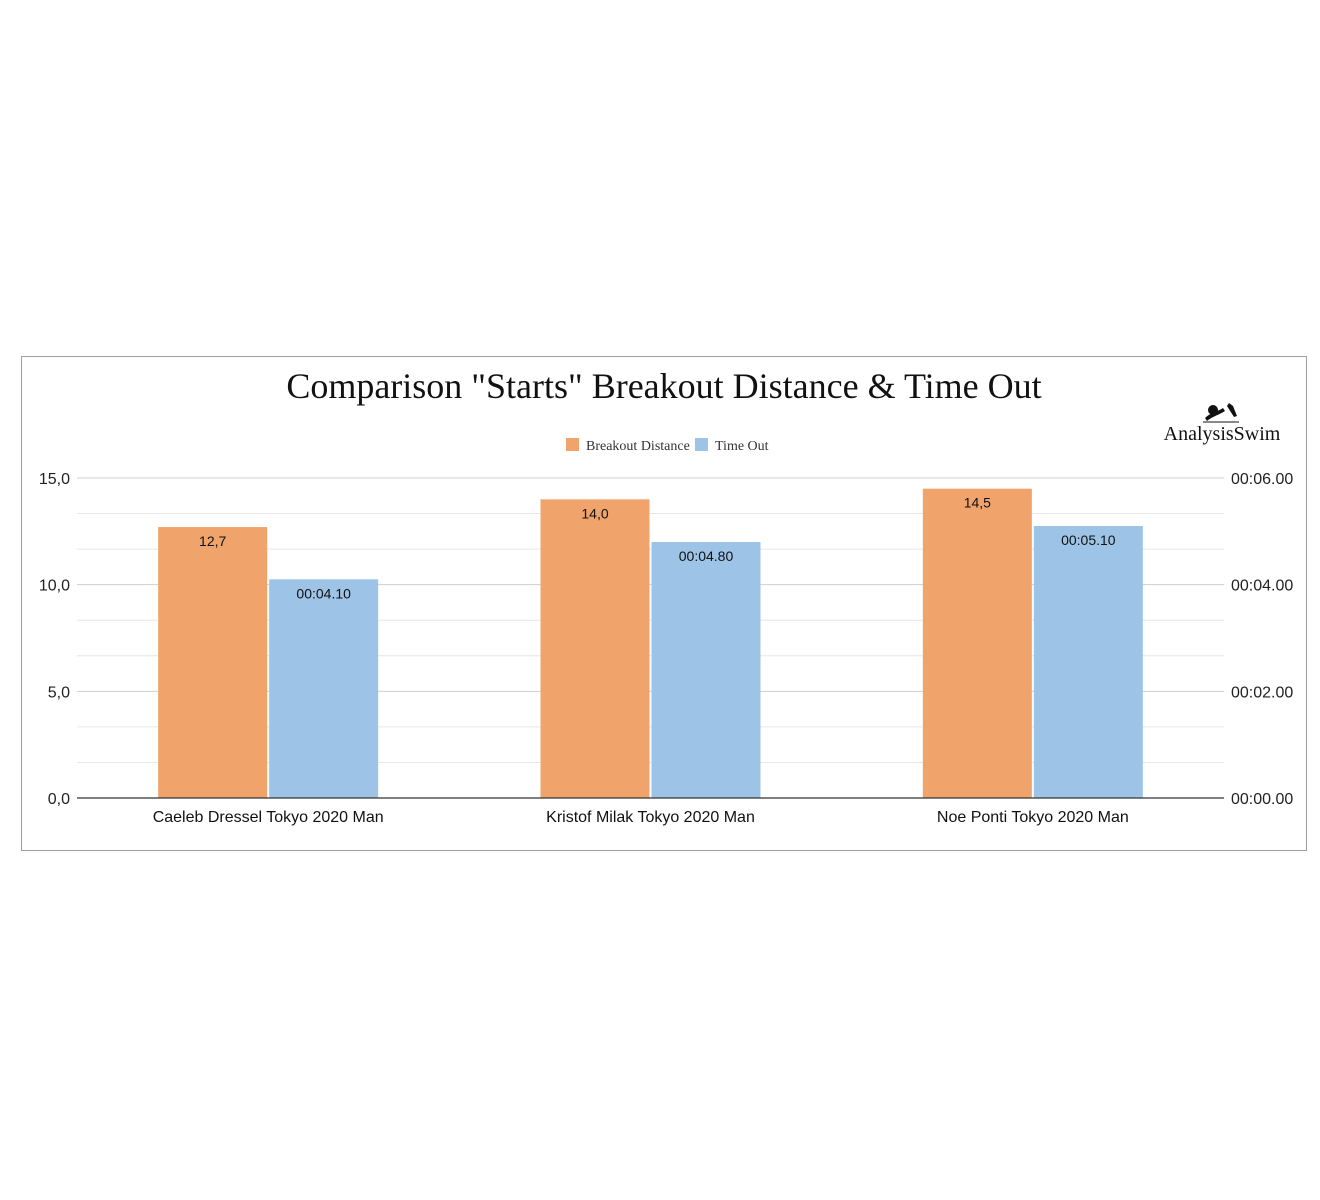  Describe the element at coordinates (54, 479) in the screenshot. I see `left-tick-label: 15,0` at that location.